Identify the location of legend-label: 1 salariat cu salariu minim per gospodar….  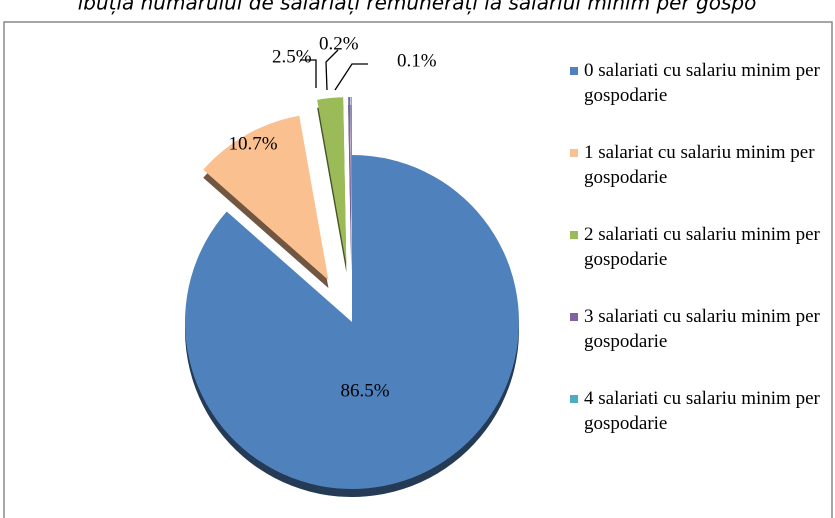
(699, 165).